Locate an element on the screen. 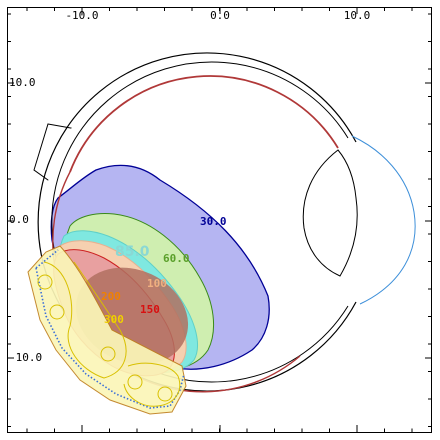 The image size is (440, 440). seeds is located at coordinates (109, 334).